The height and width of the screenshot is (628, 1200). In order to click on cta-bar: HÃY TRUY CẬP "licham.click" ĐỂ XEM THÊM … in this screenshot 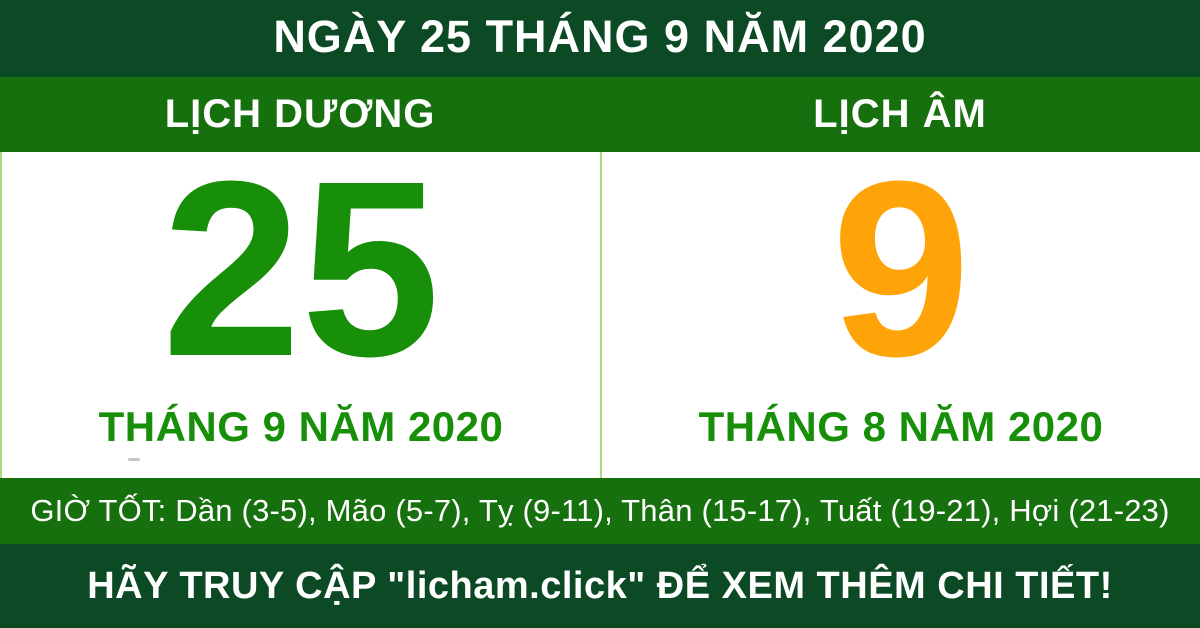, I will do `click(600, 586)`.